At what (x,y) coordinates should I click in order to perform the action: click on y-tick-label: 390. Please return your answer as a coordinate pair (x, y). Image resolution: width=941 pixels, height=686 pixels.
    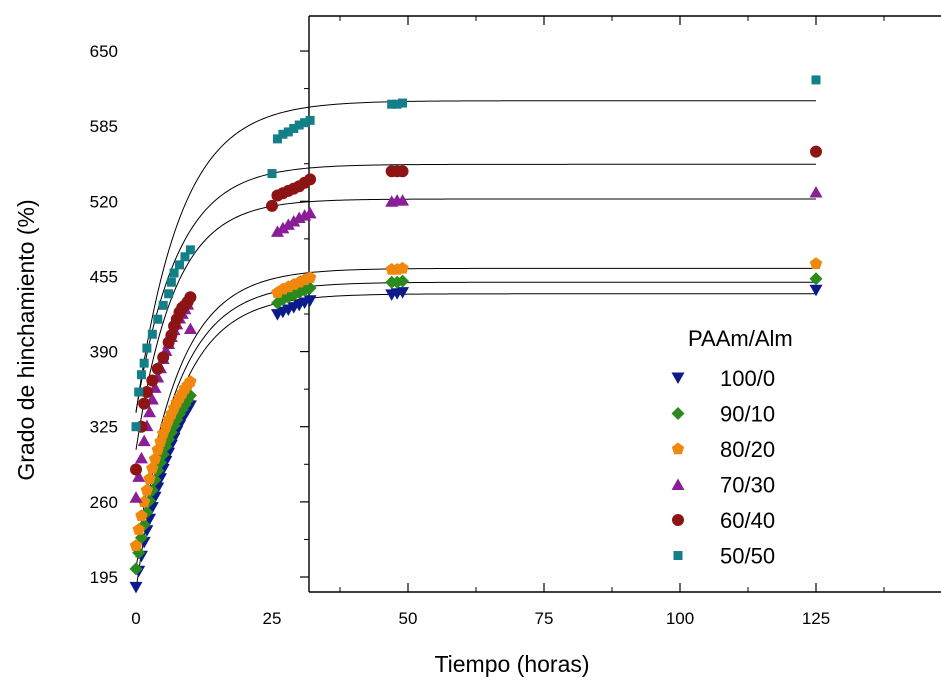
    Looking at the image, I should click on (104, 352).